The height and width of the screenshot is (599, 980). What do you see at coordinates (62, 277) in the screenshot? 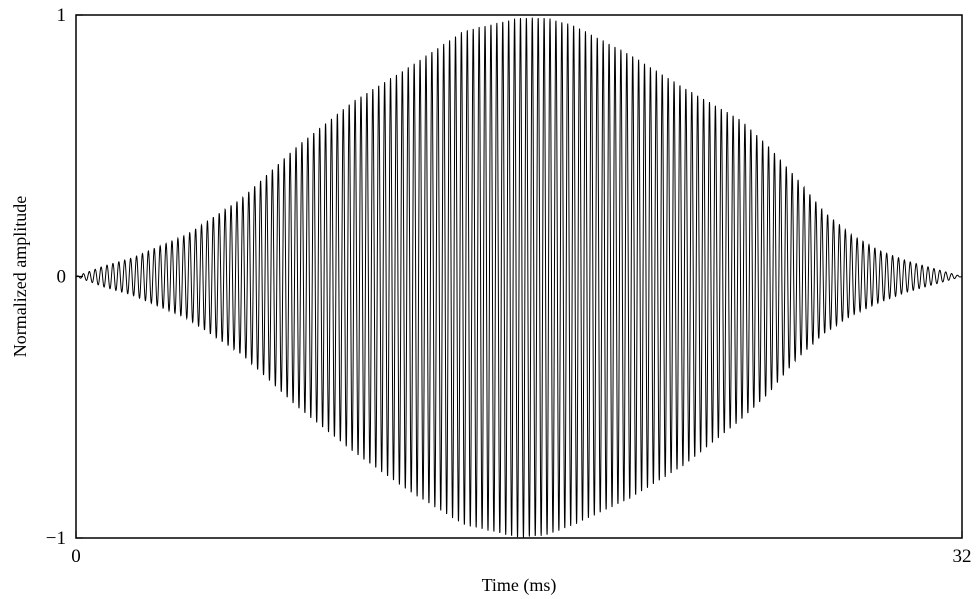
I see `y-tick-label: 0` at bounding box center [62, 277].